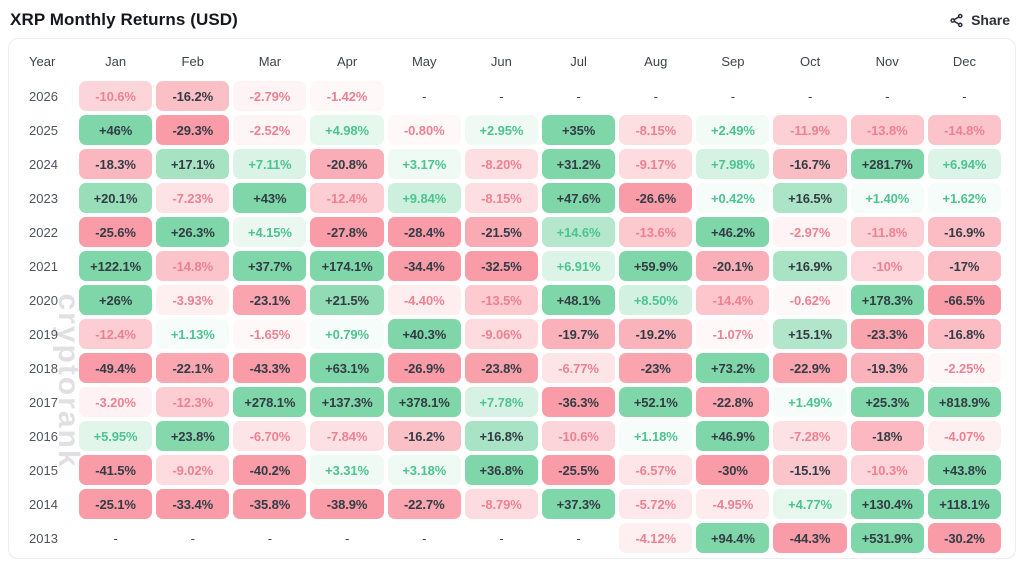  I want to click on table-row: 2026 -10.6% -16.2% -2.79% -1.42% - - - - - - - -, so click(512, 96).